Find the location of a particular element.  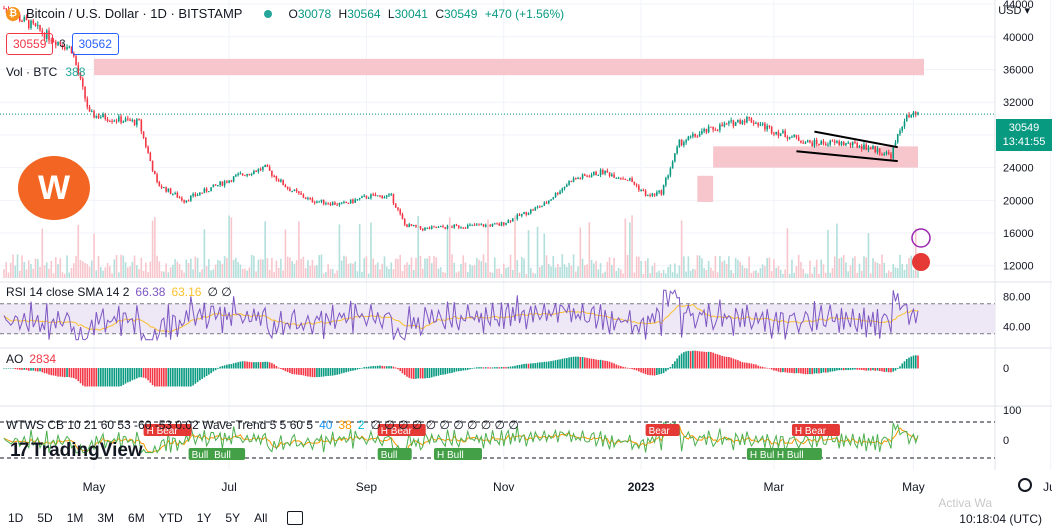

timeframe-3m: 3M is located at coordinates (106, 518).